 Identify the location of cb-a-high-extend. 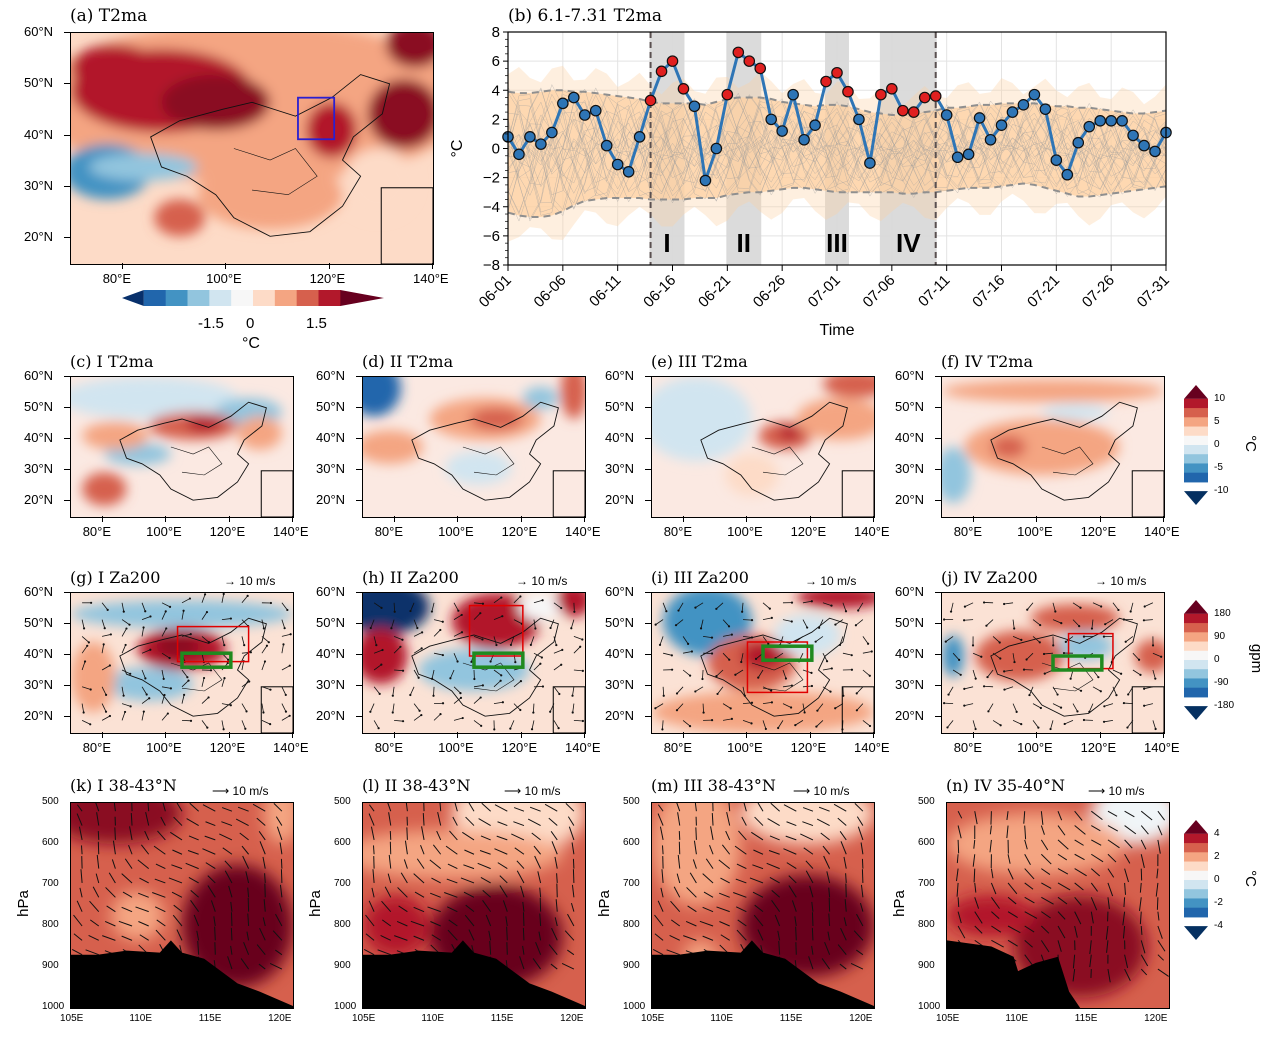
(362, 298).